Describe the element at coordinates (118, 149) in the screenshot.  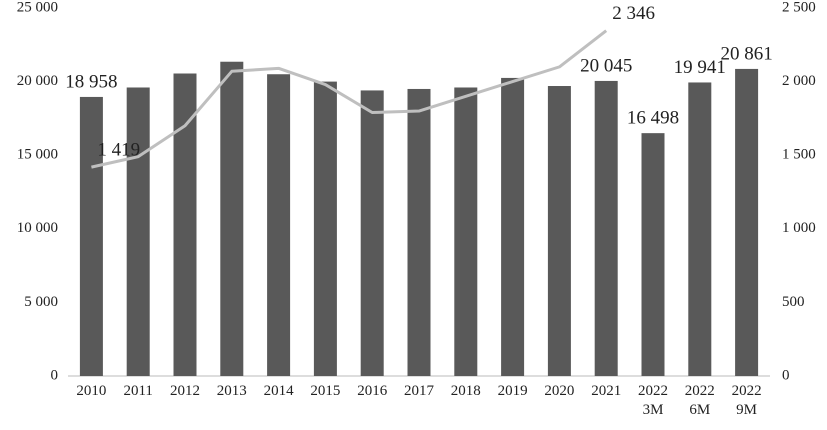
I see `data-label: 1 419` at that location.